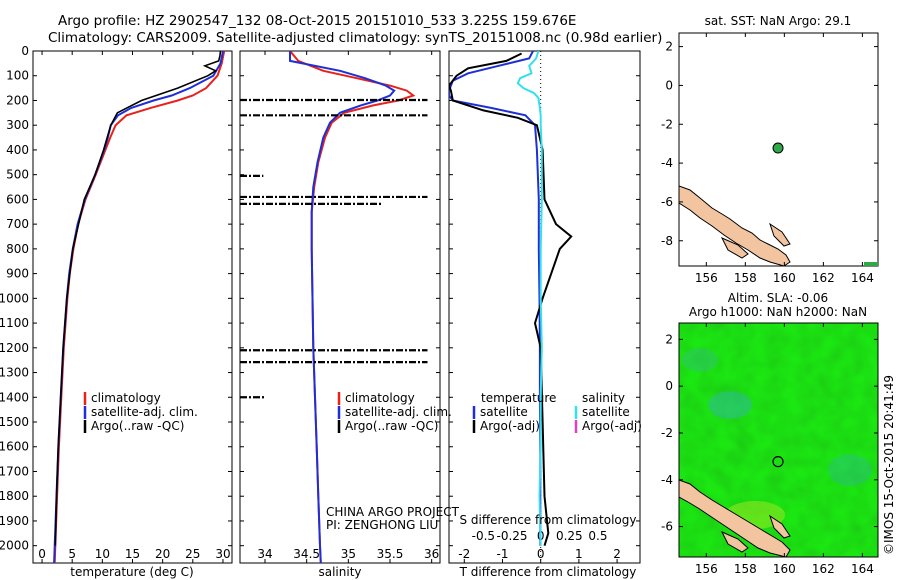  I want to click on depth-tick-label: 300, so click(17, 125).